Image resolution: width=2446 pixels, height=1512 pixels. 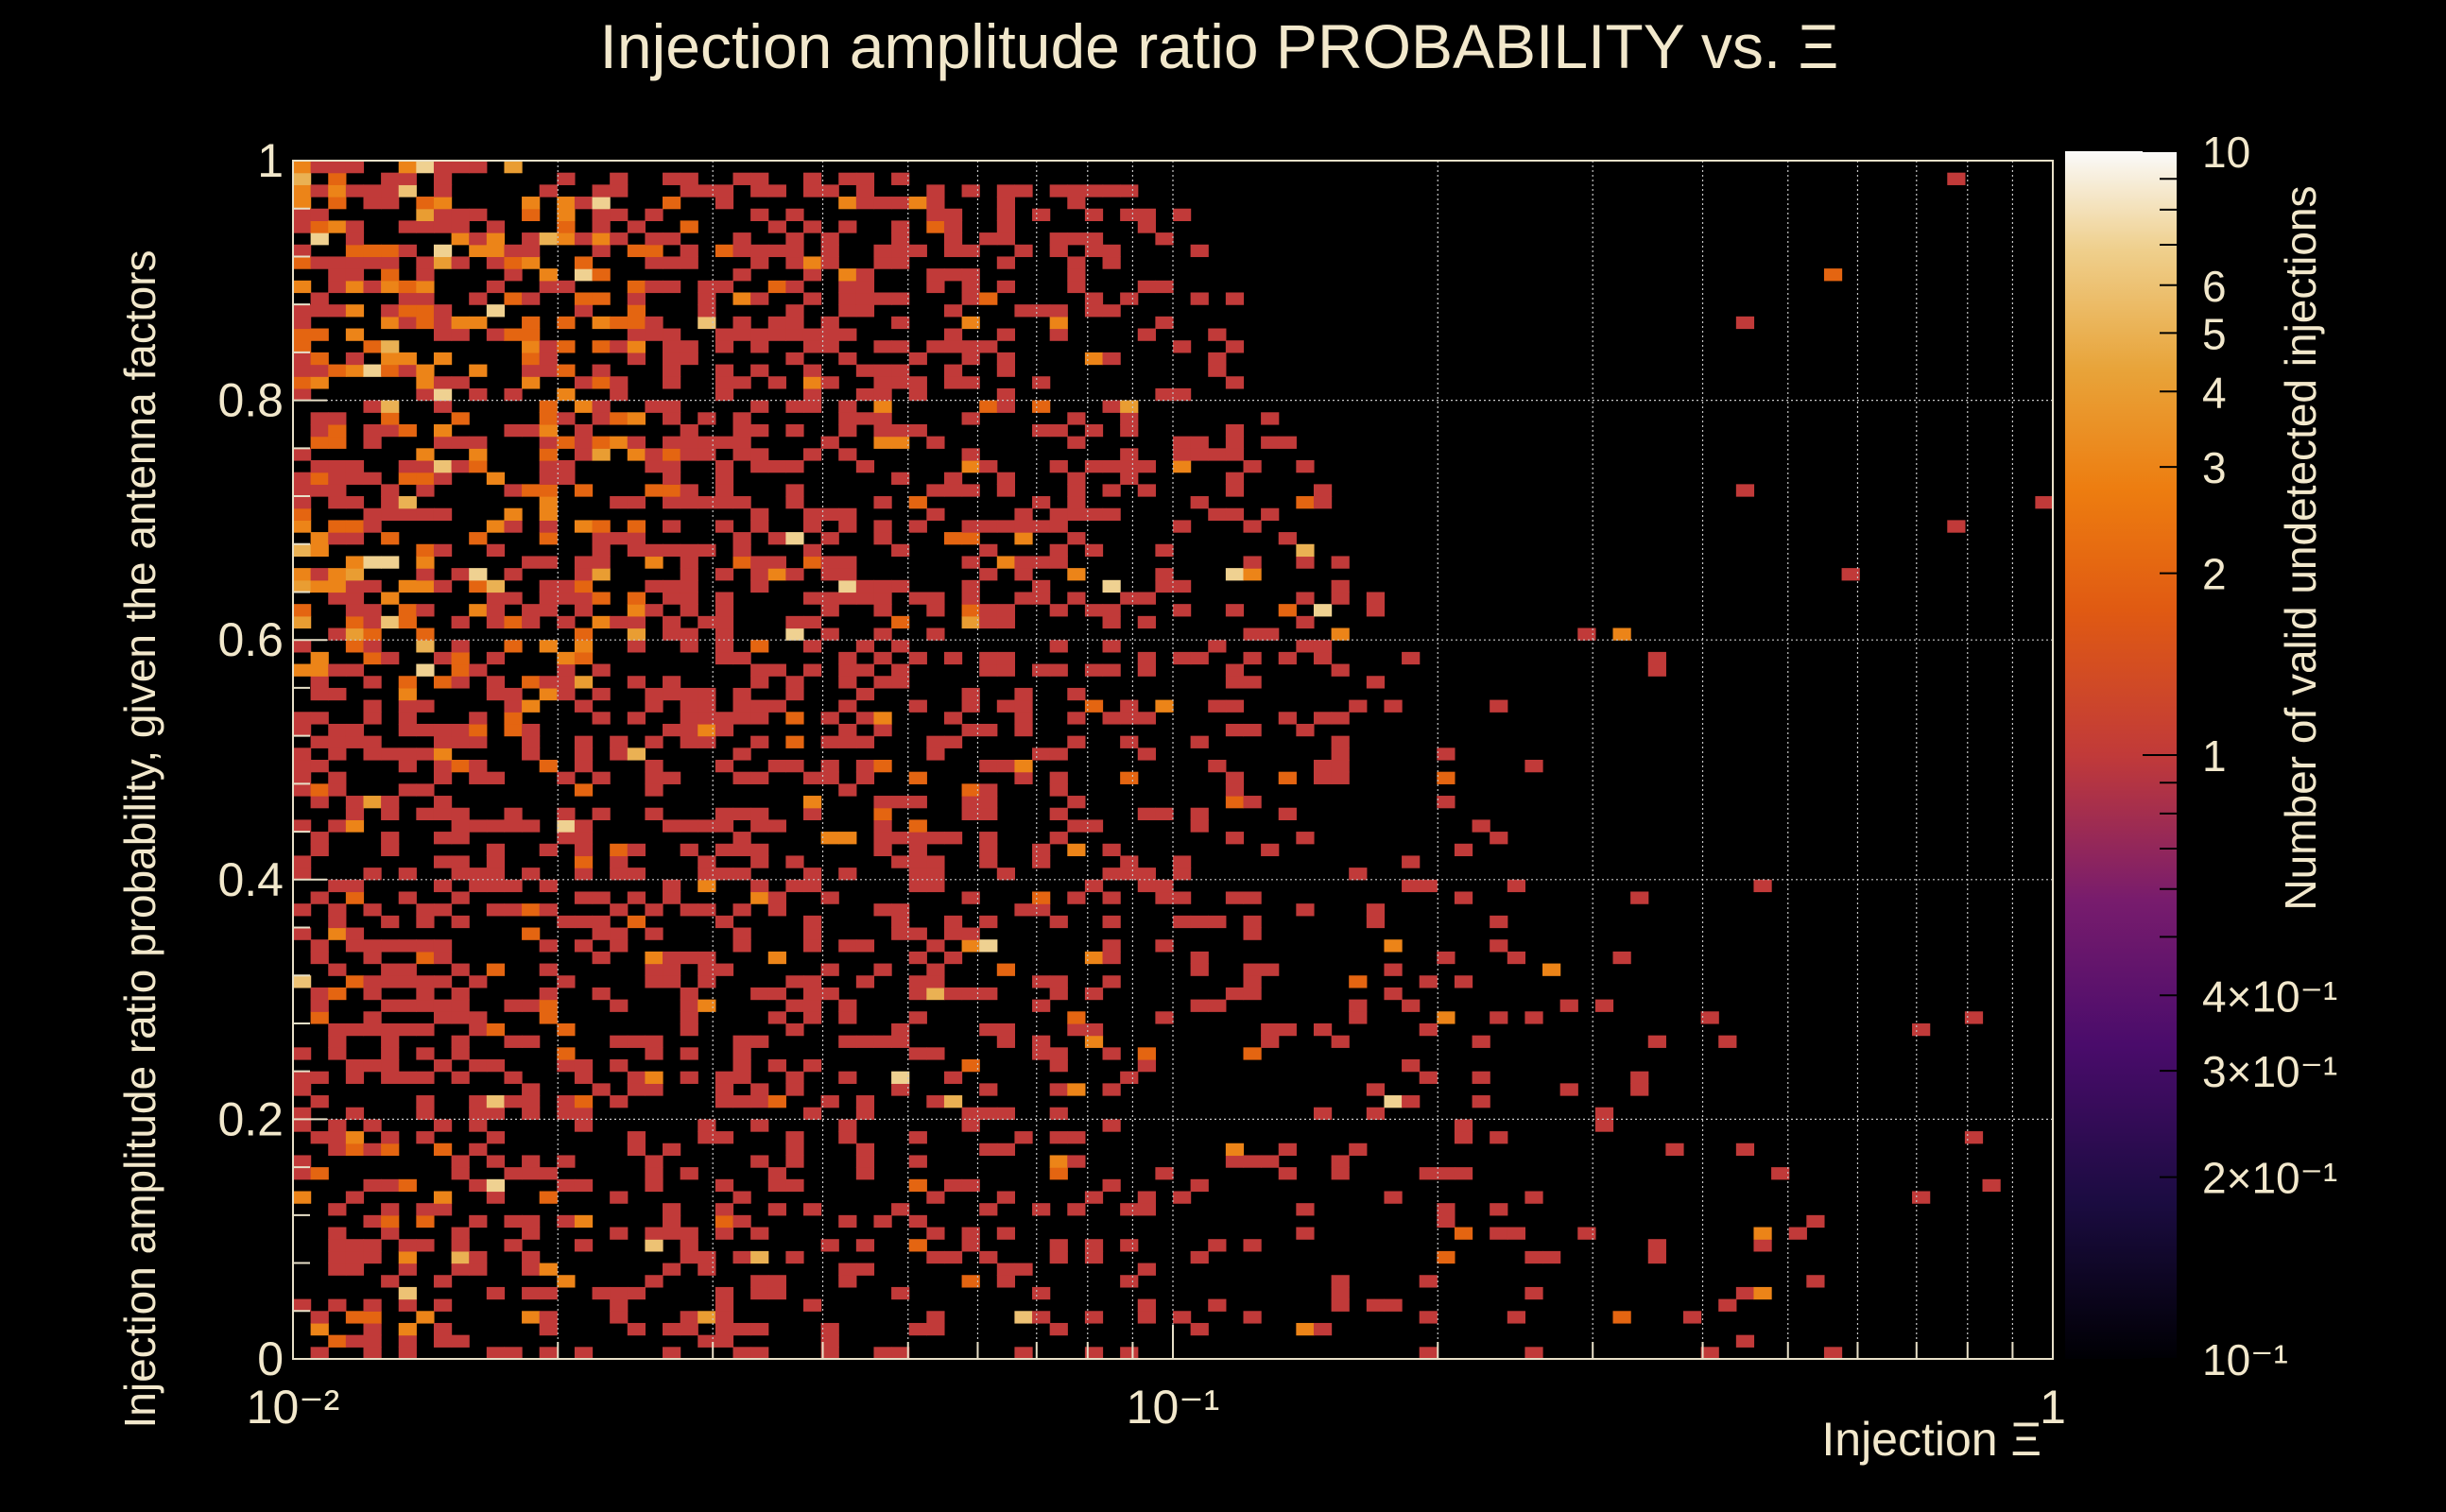 What do you see at coordinates (2214, 574) in the screenshot?
I see `colorbar-tick-label: 2` at bounding box center [2214, 574].